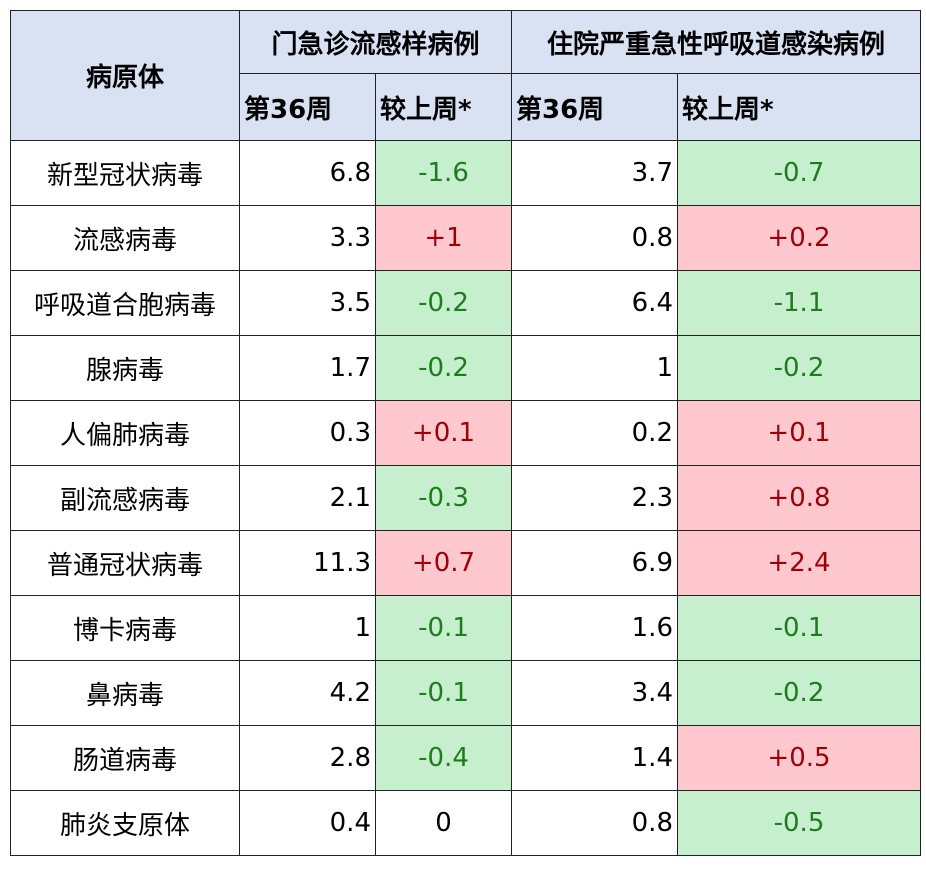 This screenshot has width=926, height=878. What do you see at coordinates (799, 823) in the screenshot?
I see `change-value: -0.5` at bounding box center [799, 823].